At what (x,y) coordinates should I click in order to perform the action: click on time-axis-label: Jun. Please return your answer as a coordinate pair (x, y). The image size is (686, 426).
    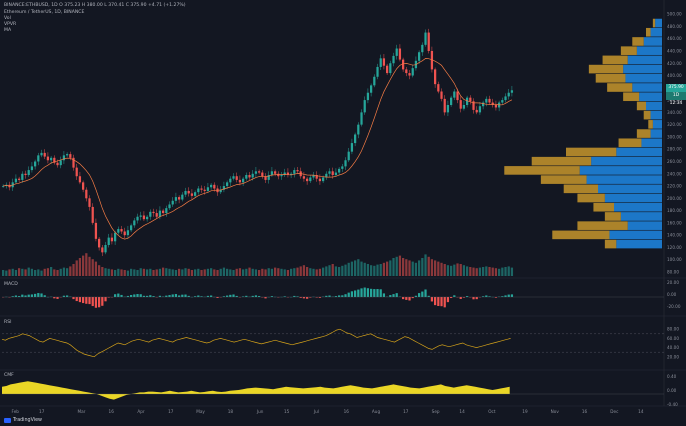
    Looking at the image, I should click on (260, 411).